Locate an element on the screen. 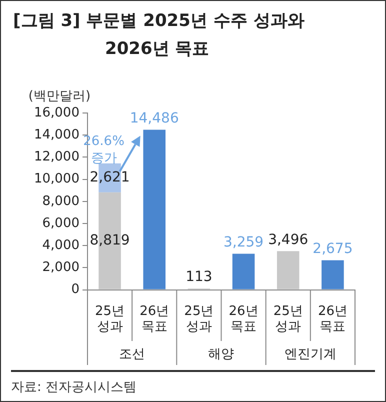  data-label: 3,496 is located at coordinates (288, 240).